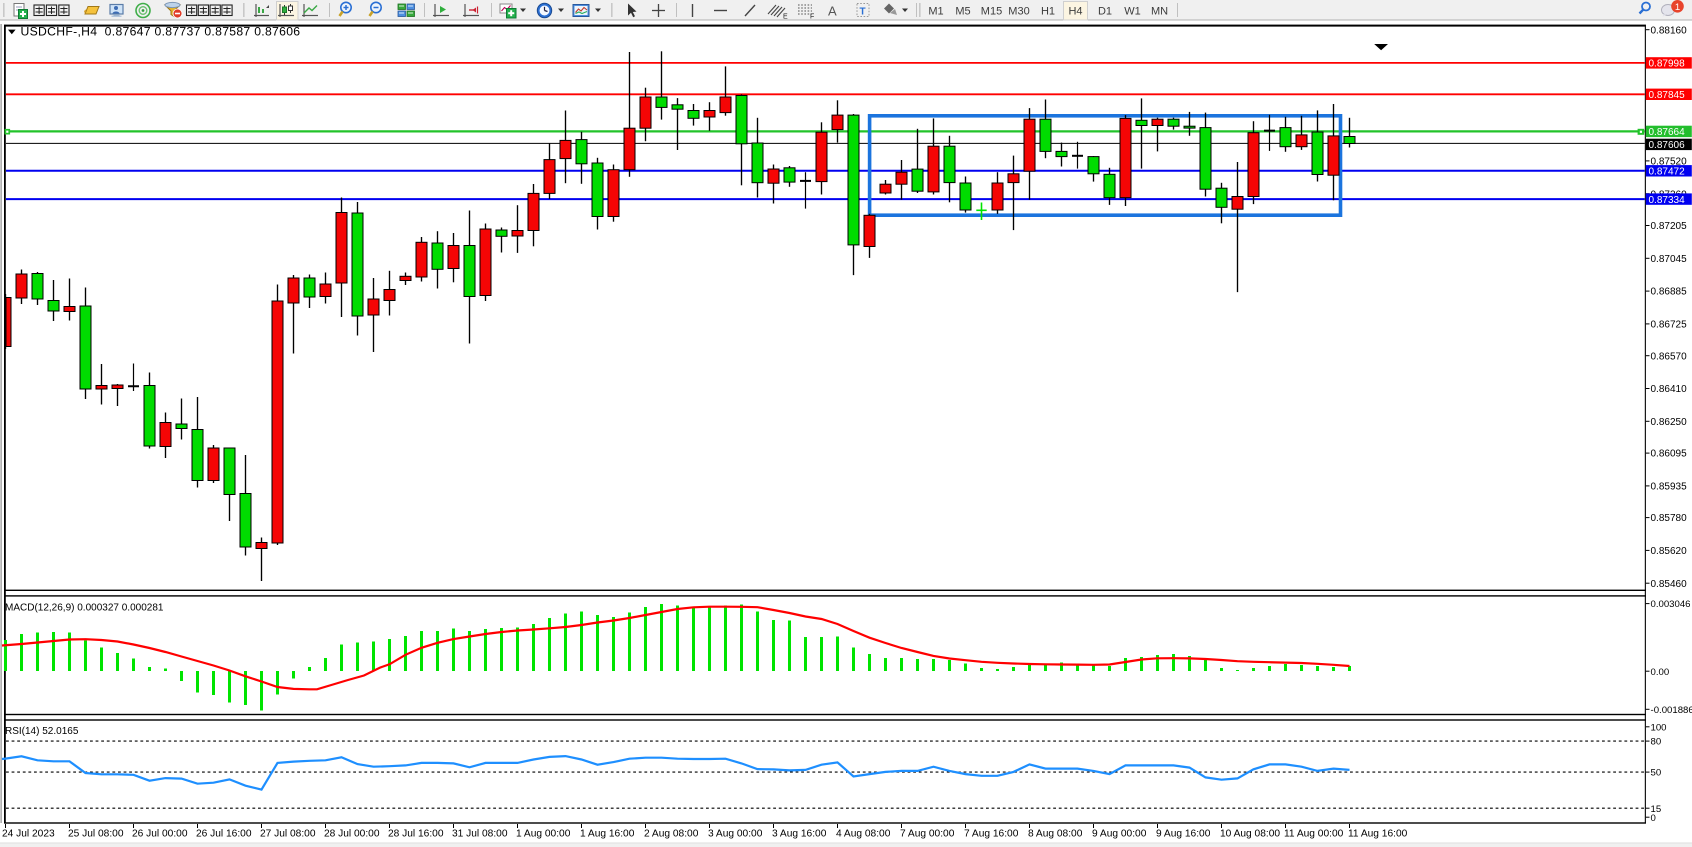 This screenshot has height=847, width=1692. Describe the element at coordinates (1250, 834) in the screenshot. I see `svg-text: 10 Aug 08:00` at that location.